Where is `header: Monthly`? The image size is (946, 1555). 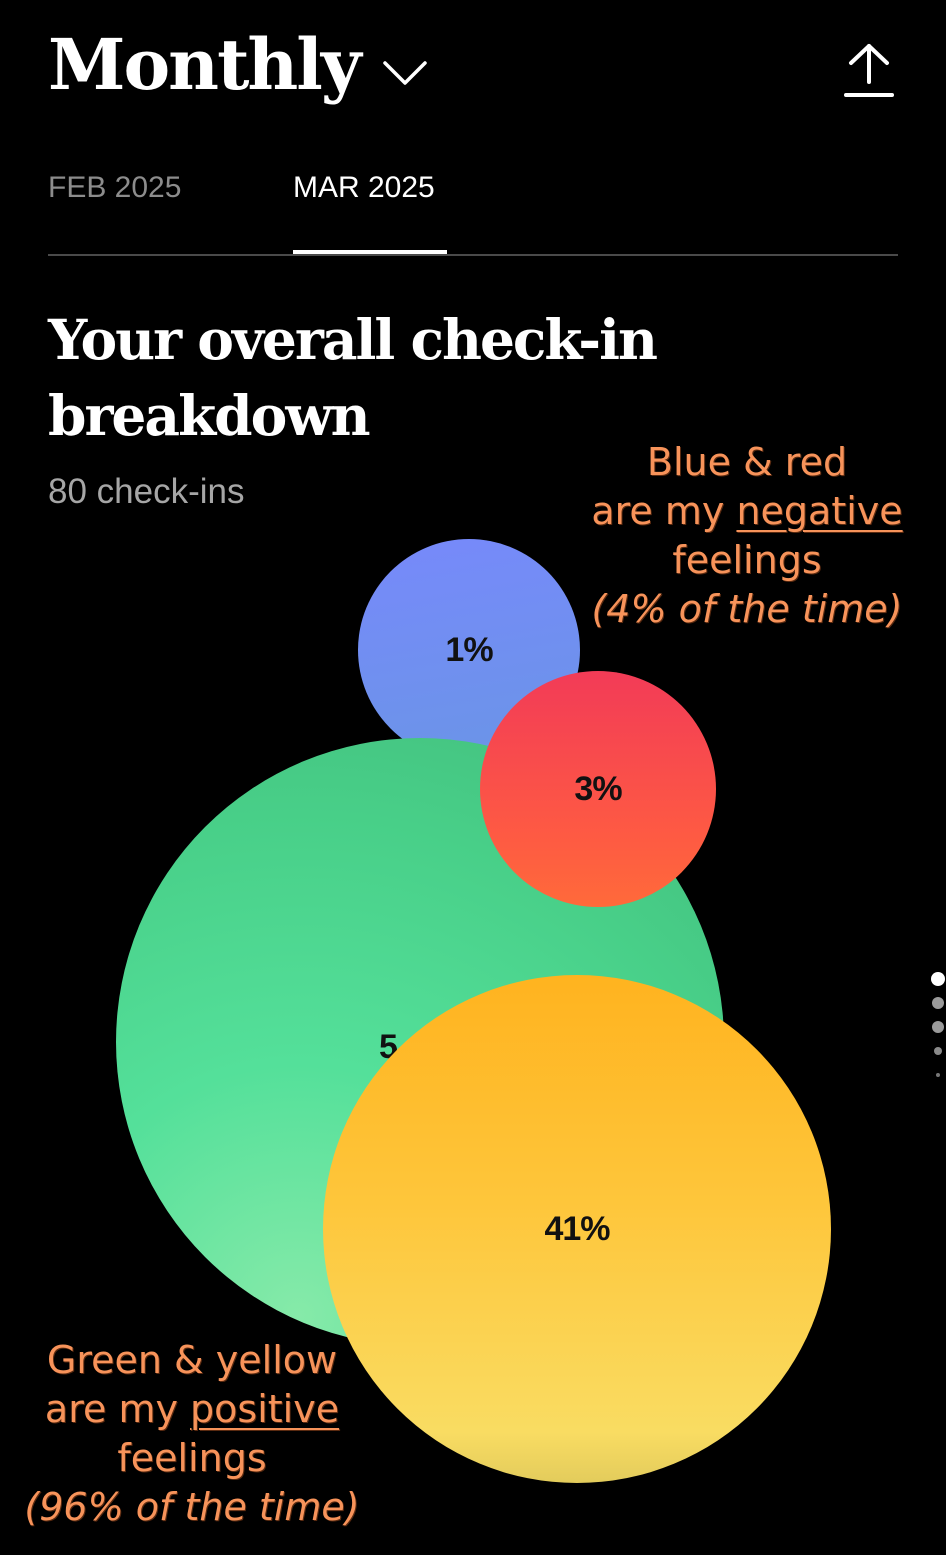
header: Monthly is located at coordinates (238, 65).